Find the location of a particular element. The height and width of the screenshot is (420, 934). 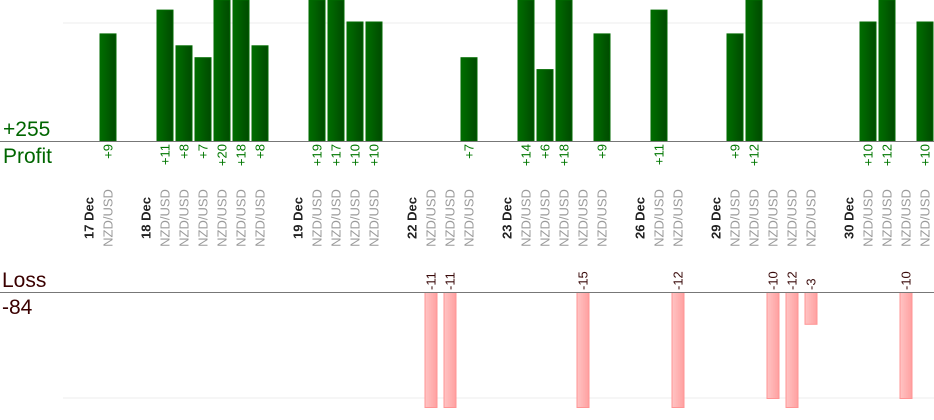

date-label: 23 Dec is located at coordinates (507, 218).